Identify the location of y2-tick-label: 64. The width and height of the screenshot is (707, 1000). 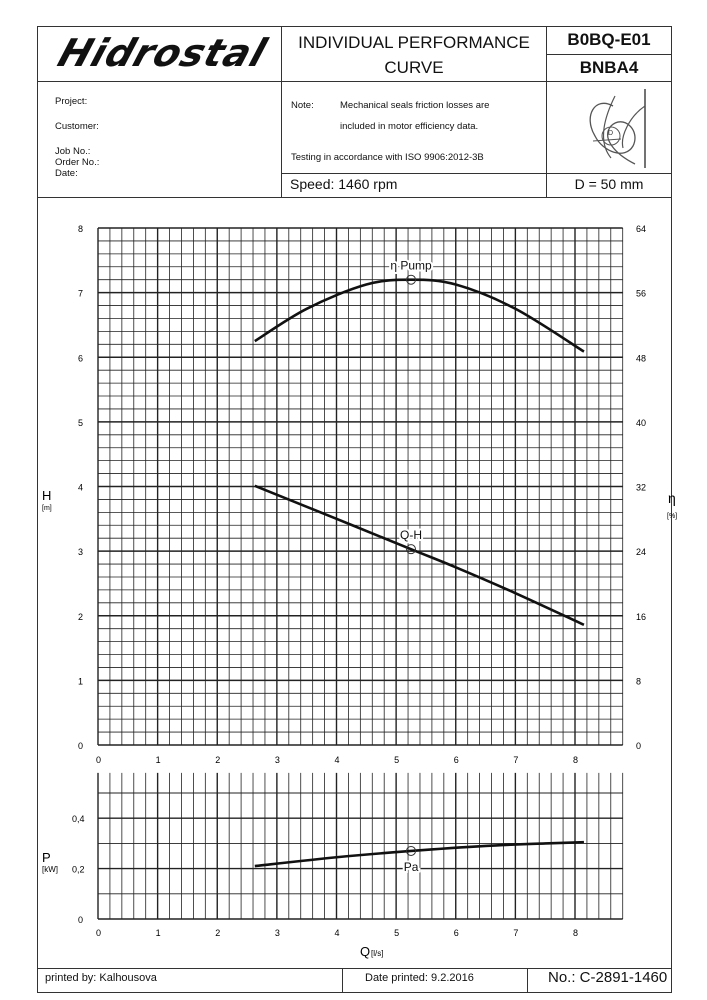
(641, 229).